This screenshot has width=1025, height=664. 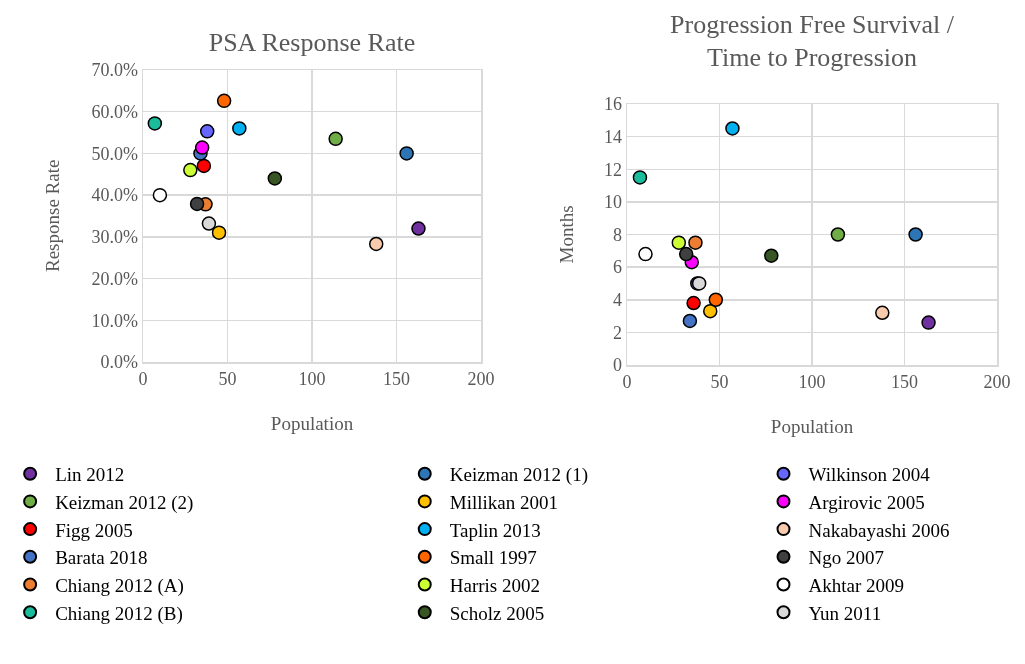 I want to click on y-axis-title: Response Rate, so click(x=52, y=215).